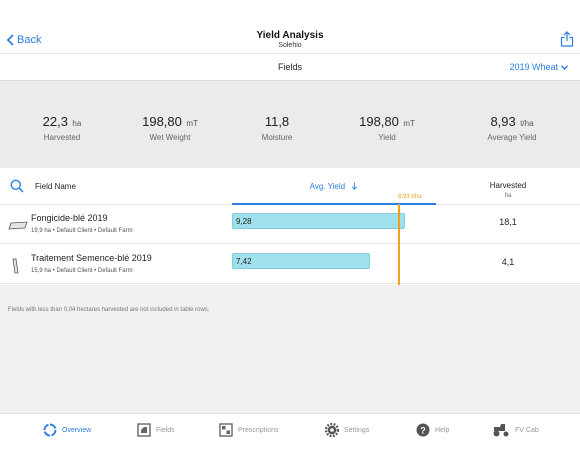 Image resolution: width=580 pixels, height=470 pixels. I want to click on field-meta: 15,9 ha • Default Client • Default Farm, so click(82, 271).